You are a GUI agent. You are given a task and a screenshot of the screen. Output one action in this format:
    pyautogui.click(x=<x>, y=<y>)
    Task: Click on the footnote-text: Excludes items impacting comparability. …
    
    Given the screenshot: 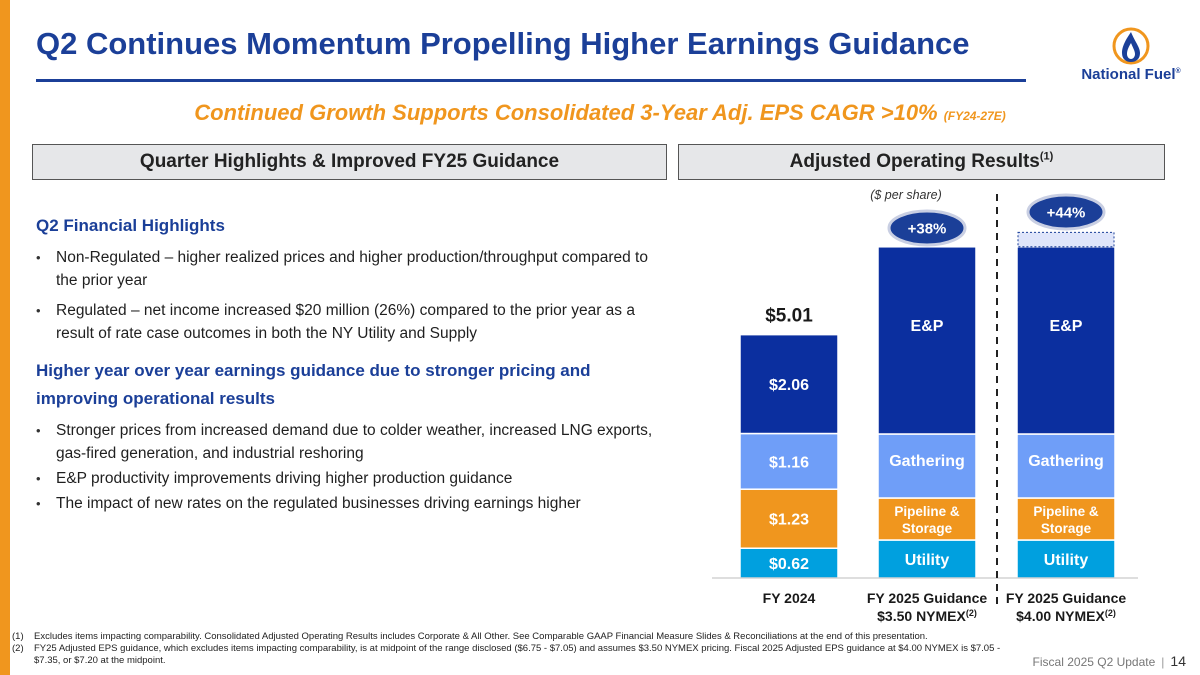 What is the action you would take?
    pyautogui.click(x=481, y=636)
    